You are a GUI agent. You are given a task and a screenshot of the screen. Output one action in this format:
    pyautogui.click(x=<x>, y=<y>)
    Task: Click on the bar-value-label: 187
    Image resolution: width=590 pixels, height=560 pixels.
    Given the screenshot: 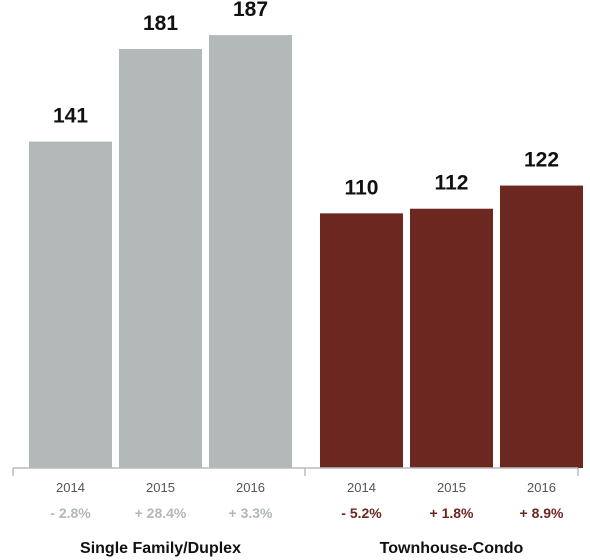 What is the action you would take?
    pyautogui.click(x=250, y=10)
    